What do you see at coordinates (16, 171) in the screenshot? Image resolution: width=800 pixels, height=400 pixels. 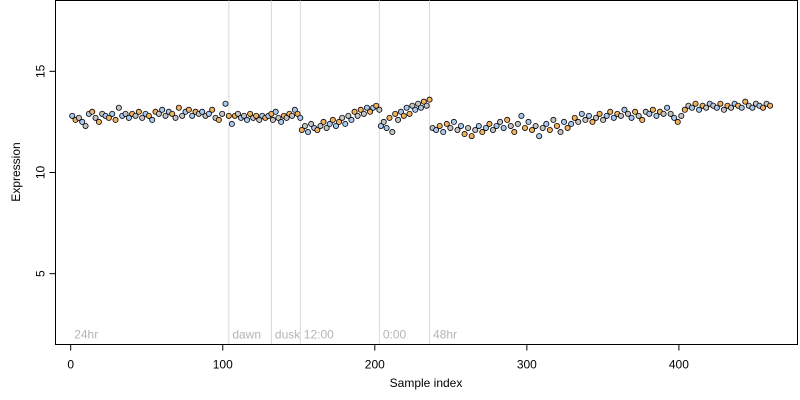 I see `y-axis-label: Expression` at bounding box center [16, 171].